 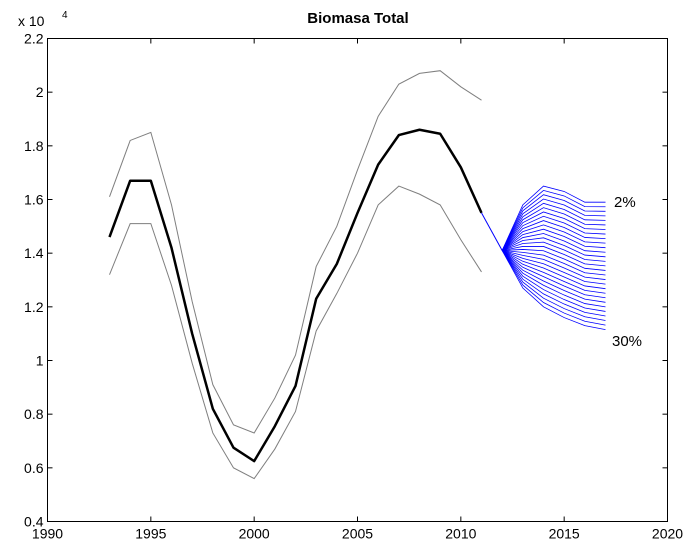 I want to click on y-scale-exponent: 4, so click(x=65, y=15).